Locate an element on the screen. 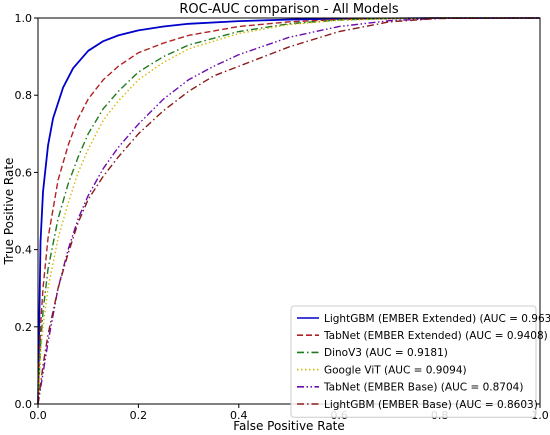 The width and height of the screenshot is (550, 435). x-tick-label: 0.0 is located at coordinates (38, 415).